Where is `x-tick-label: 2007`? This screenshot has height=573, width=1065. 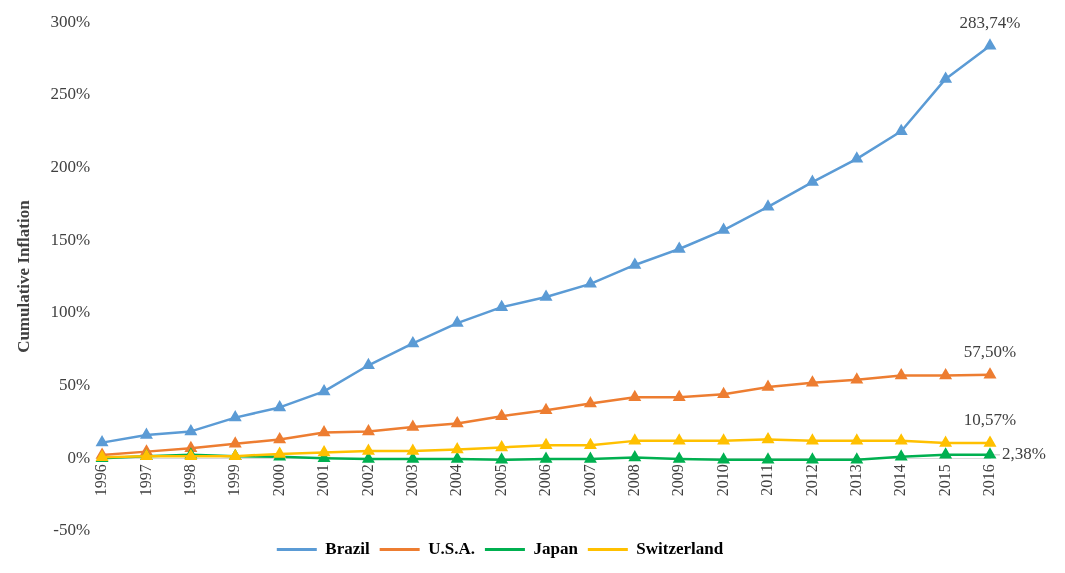 x-tick-label: 2007 is located at coordinates (589, 480).